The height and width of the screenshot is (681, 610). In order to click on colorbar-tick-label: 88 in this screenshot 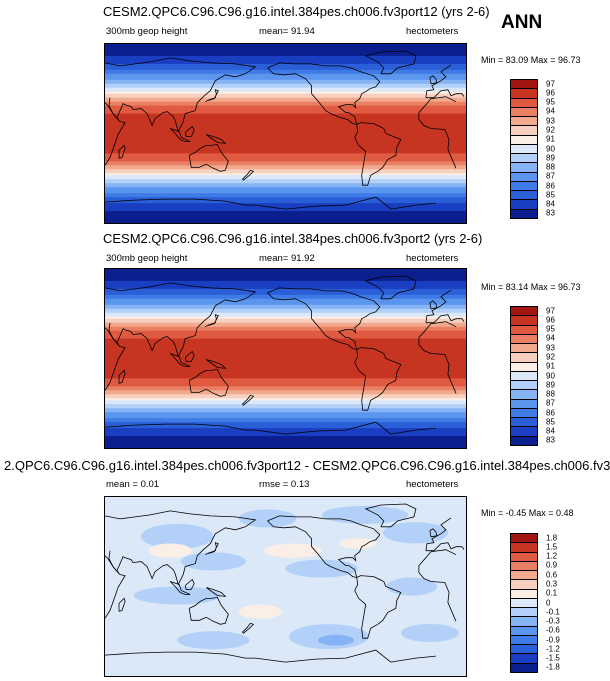, I will do `click(550, 167)`.